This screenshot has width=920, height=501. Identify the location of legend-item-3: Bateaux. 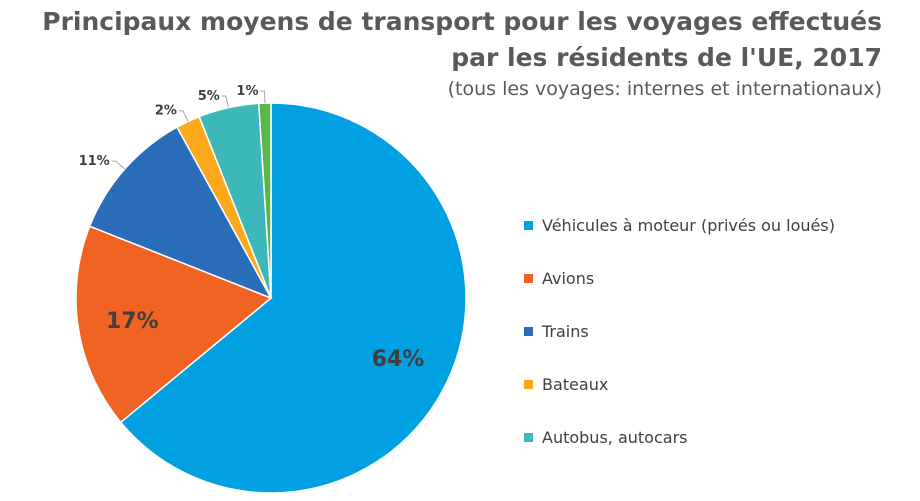
(679, 384).